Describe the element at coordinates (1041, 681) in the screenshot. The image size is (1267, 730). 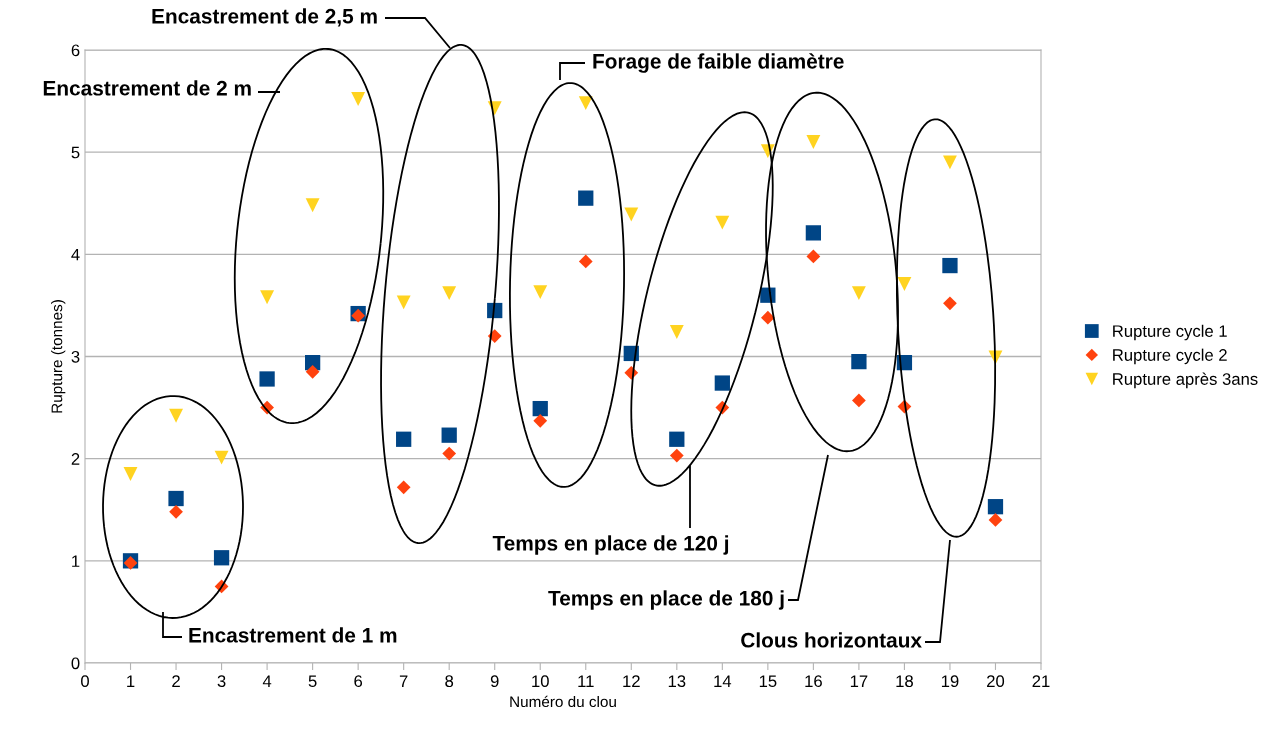
I see `x-tick-label: 21` at that location.